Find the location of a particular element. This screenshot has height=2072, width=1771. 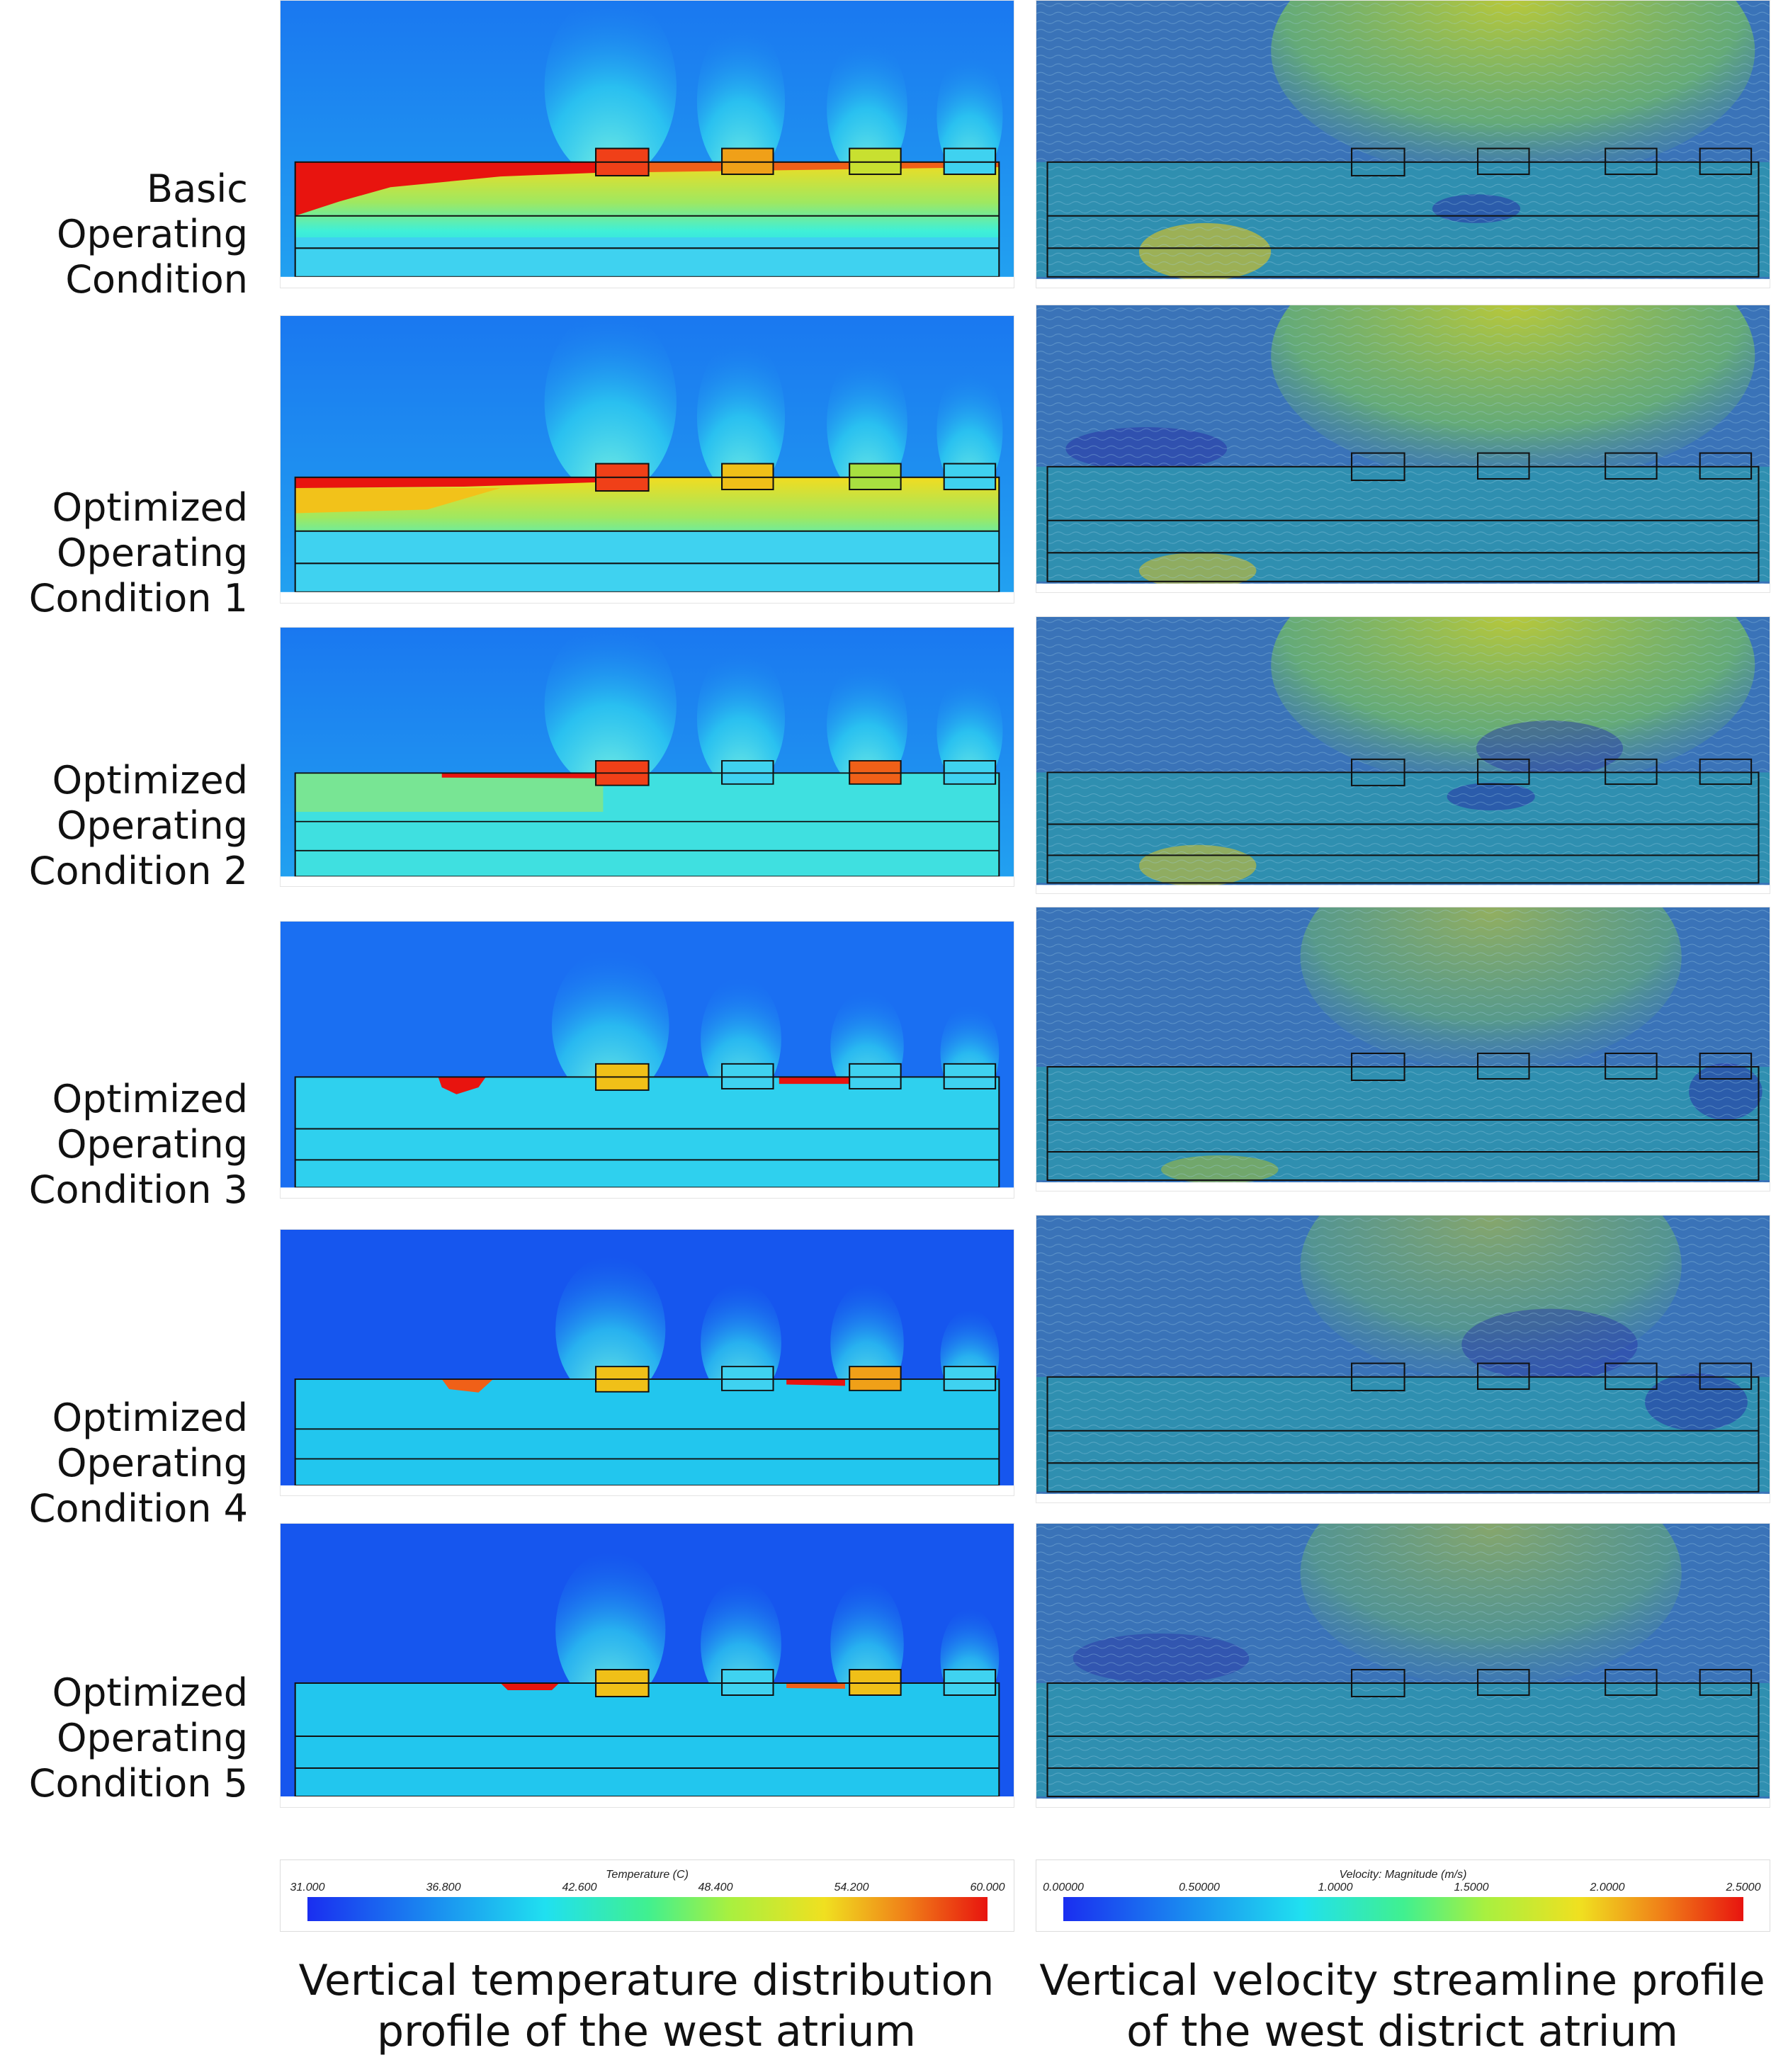

row-label-1-line-1: Optimized is located at coordinates (150, 507).